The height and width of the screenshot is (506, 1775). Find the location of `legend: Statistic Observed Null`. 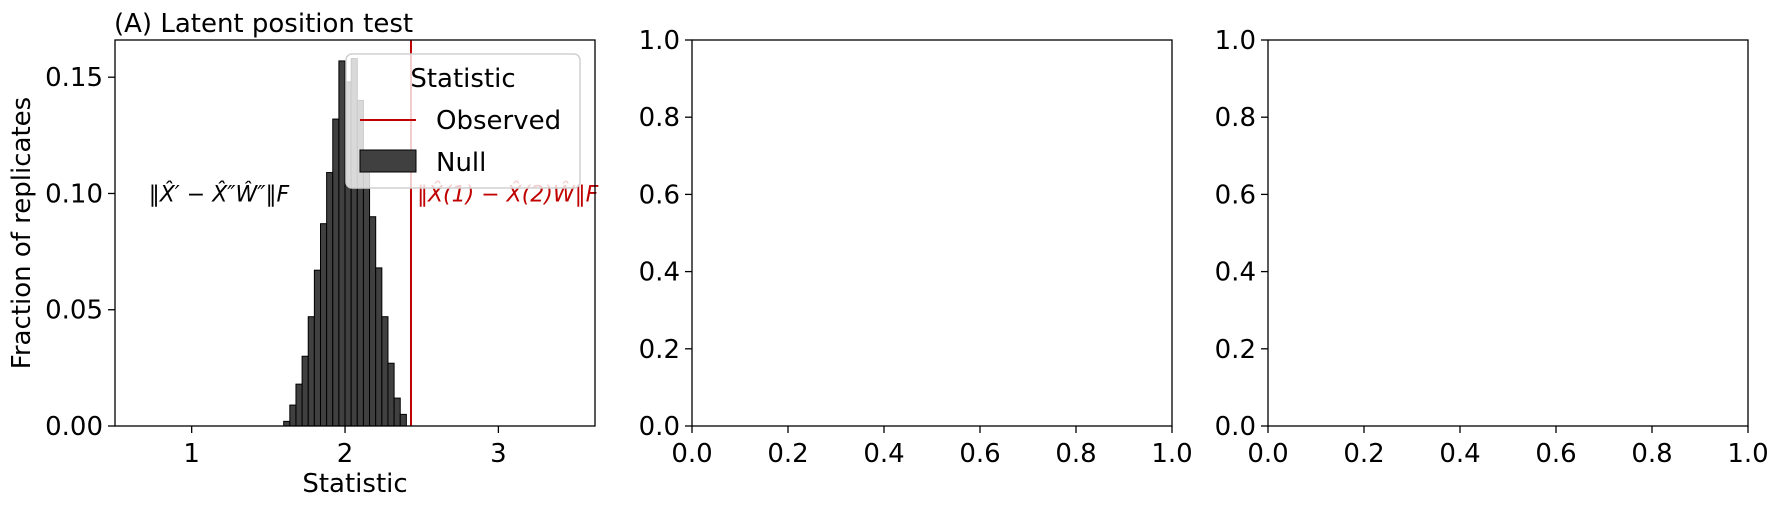

legend: Statistic Observed Null is located at coordinates (463, 121).